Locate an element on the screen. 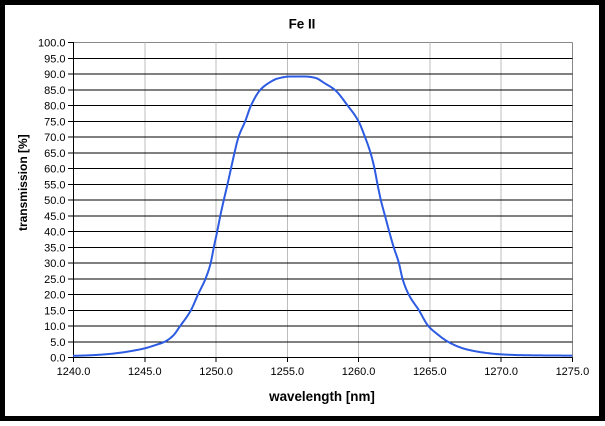  svg-text: 95.0 is located at coordinates (54, 59).